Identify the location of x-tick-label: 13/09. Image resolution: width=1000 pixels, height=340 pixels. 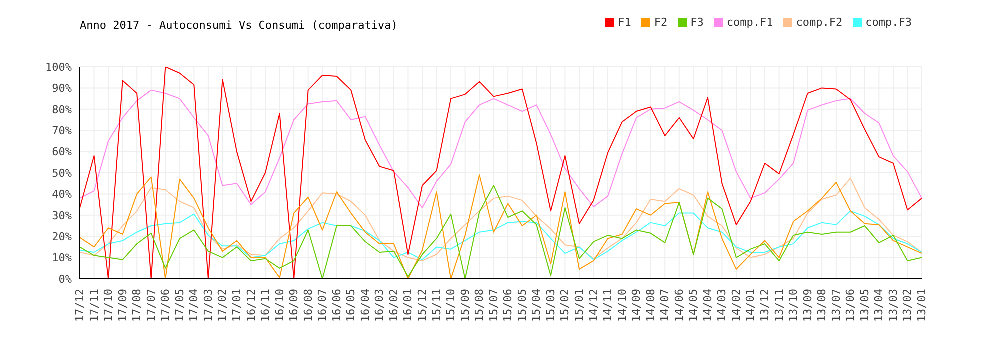
(807, 305).